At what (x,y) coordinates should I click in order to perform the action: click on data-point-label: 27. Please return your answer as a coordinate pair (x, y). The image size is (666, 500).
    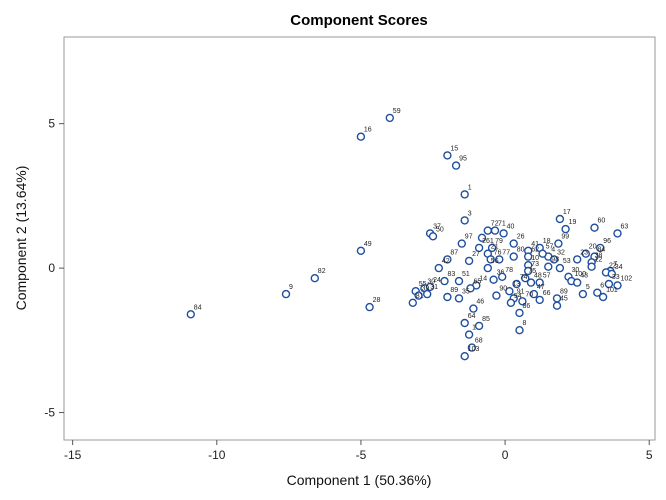
    Looking at the image, I should click on (476, 254).